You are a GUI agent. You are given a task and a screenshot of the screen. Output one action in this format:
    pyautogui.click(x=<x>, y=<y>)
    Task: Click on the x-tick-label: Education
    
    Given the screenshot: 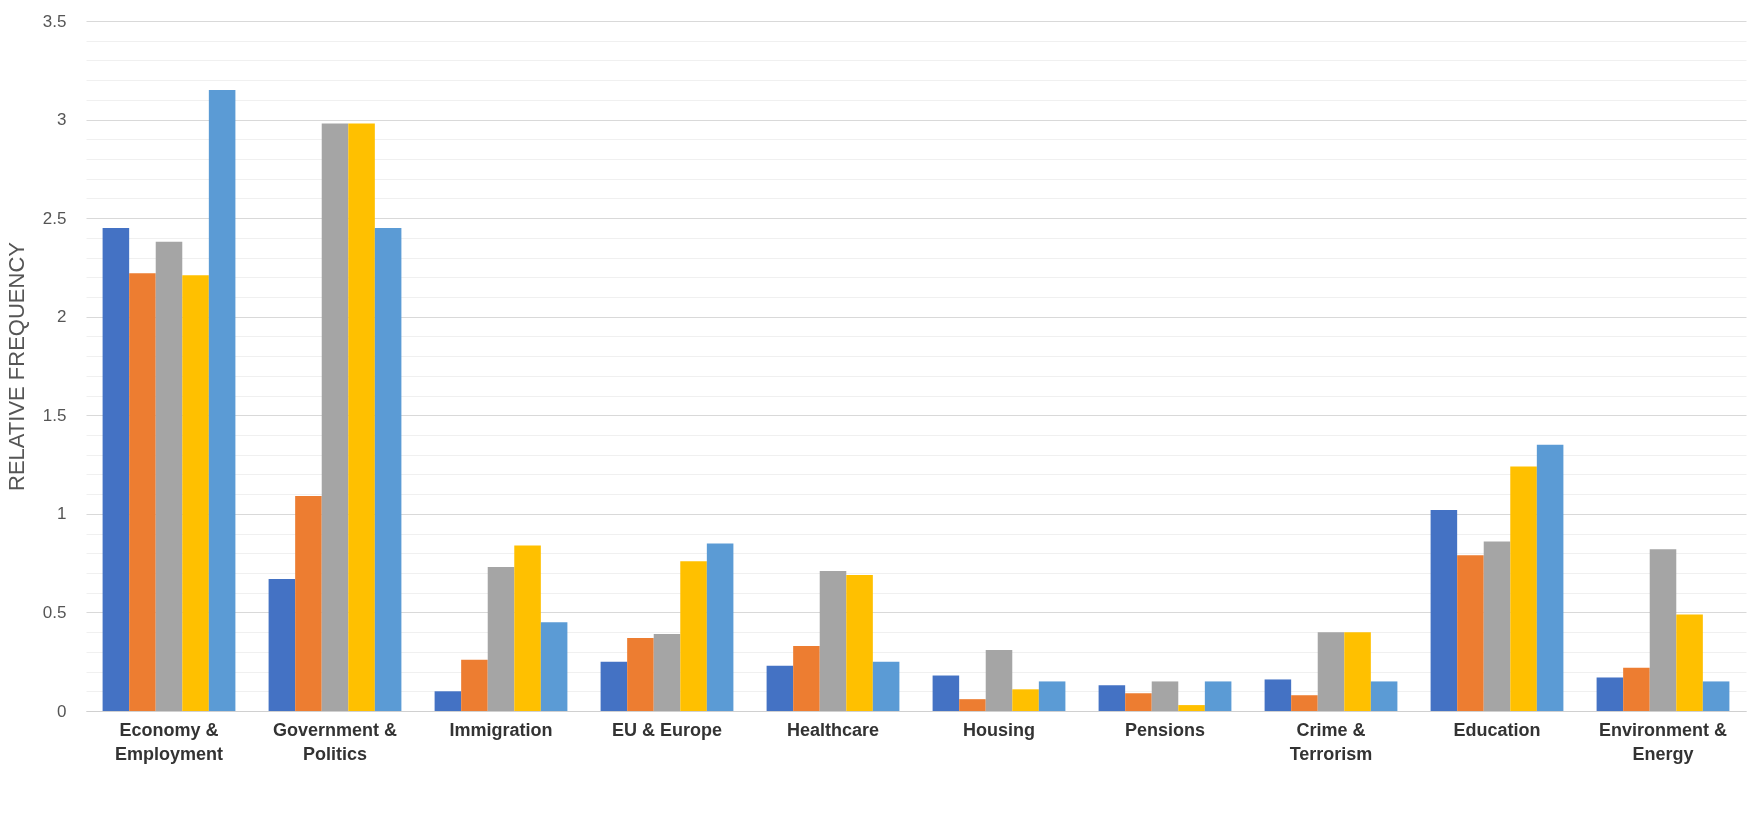 What is the action you would take?
    pyautogui.click(x=1497, y=729)
    